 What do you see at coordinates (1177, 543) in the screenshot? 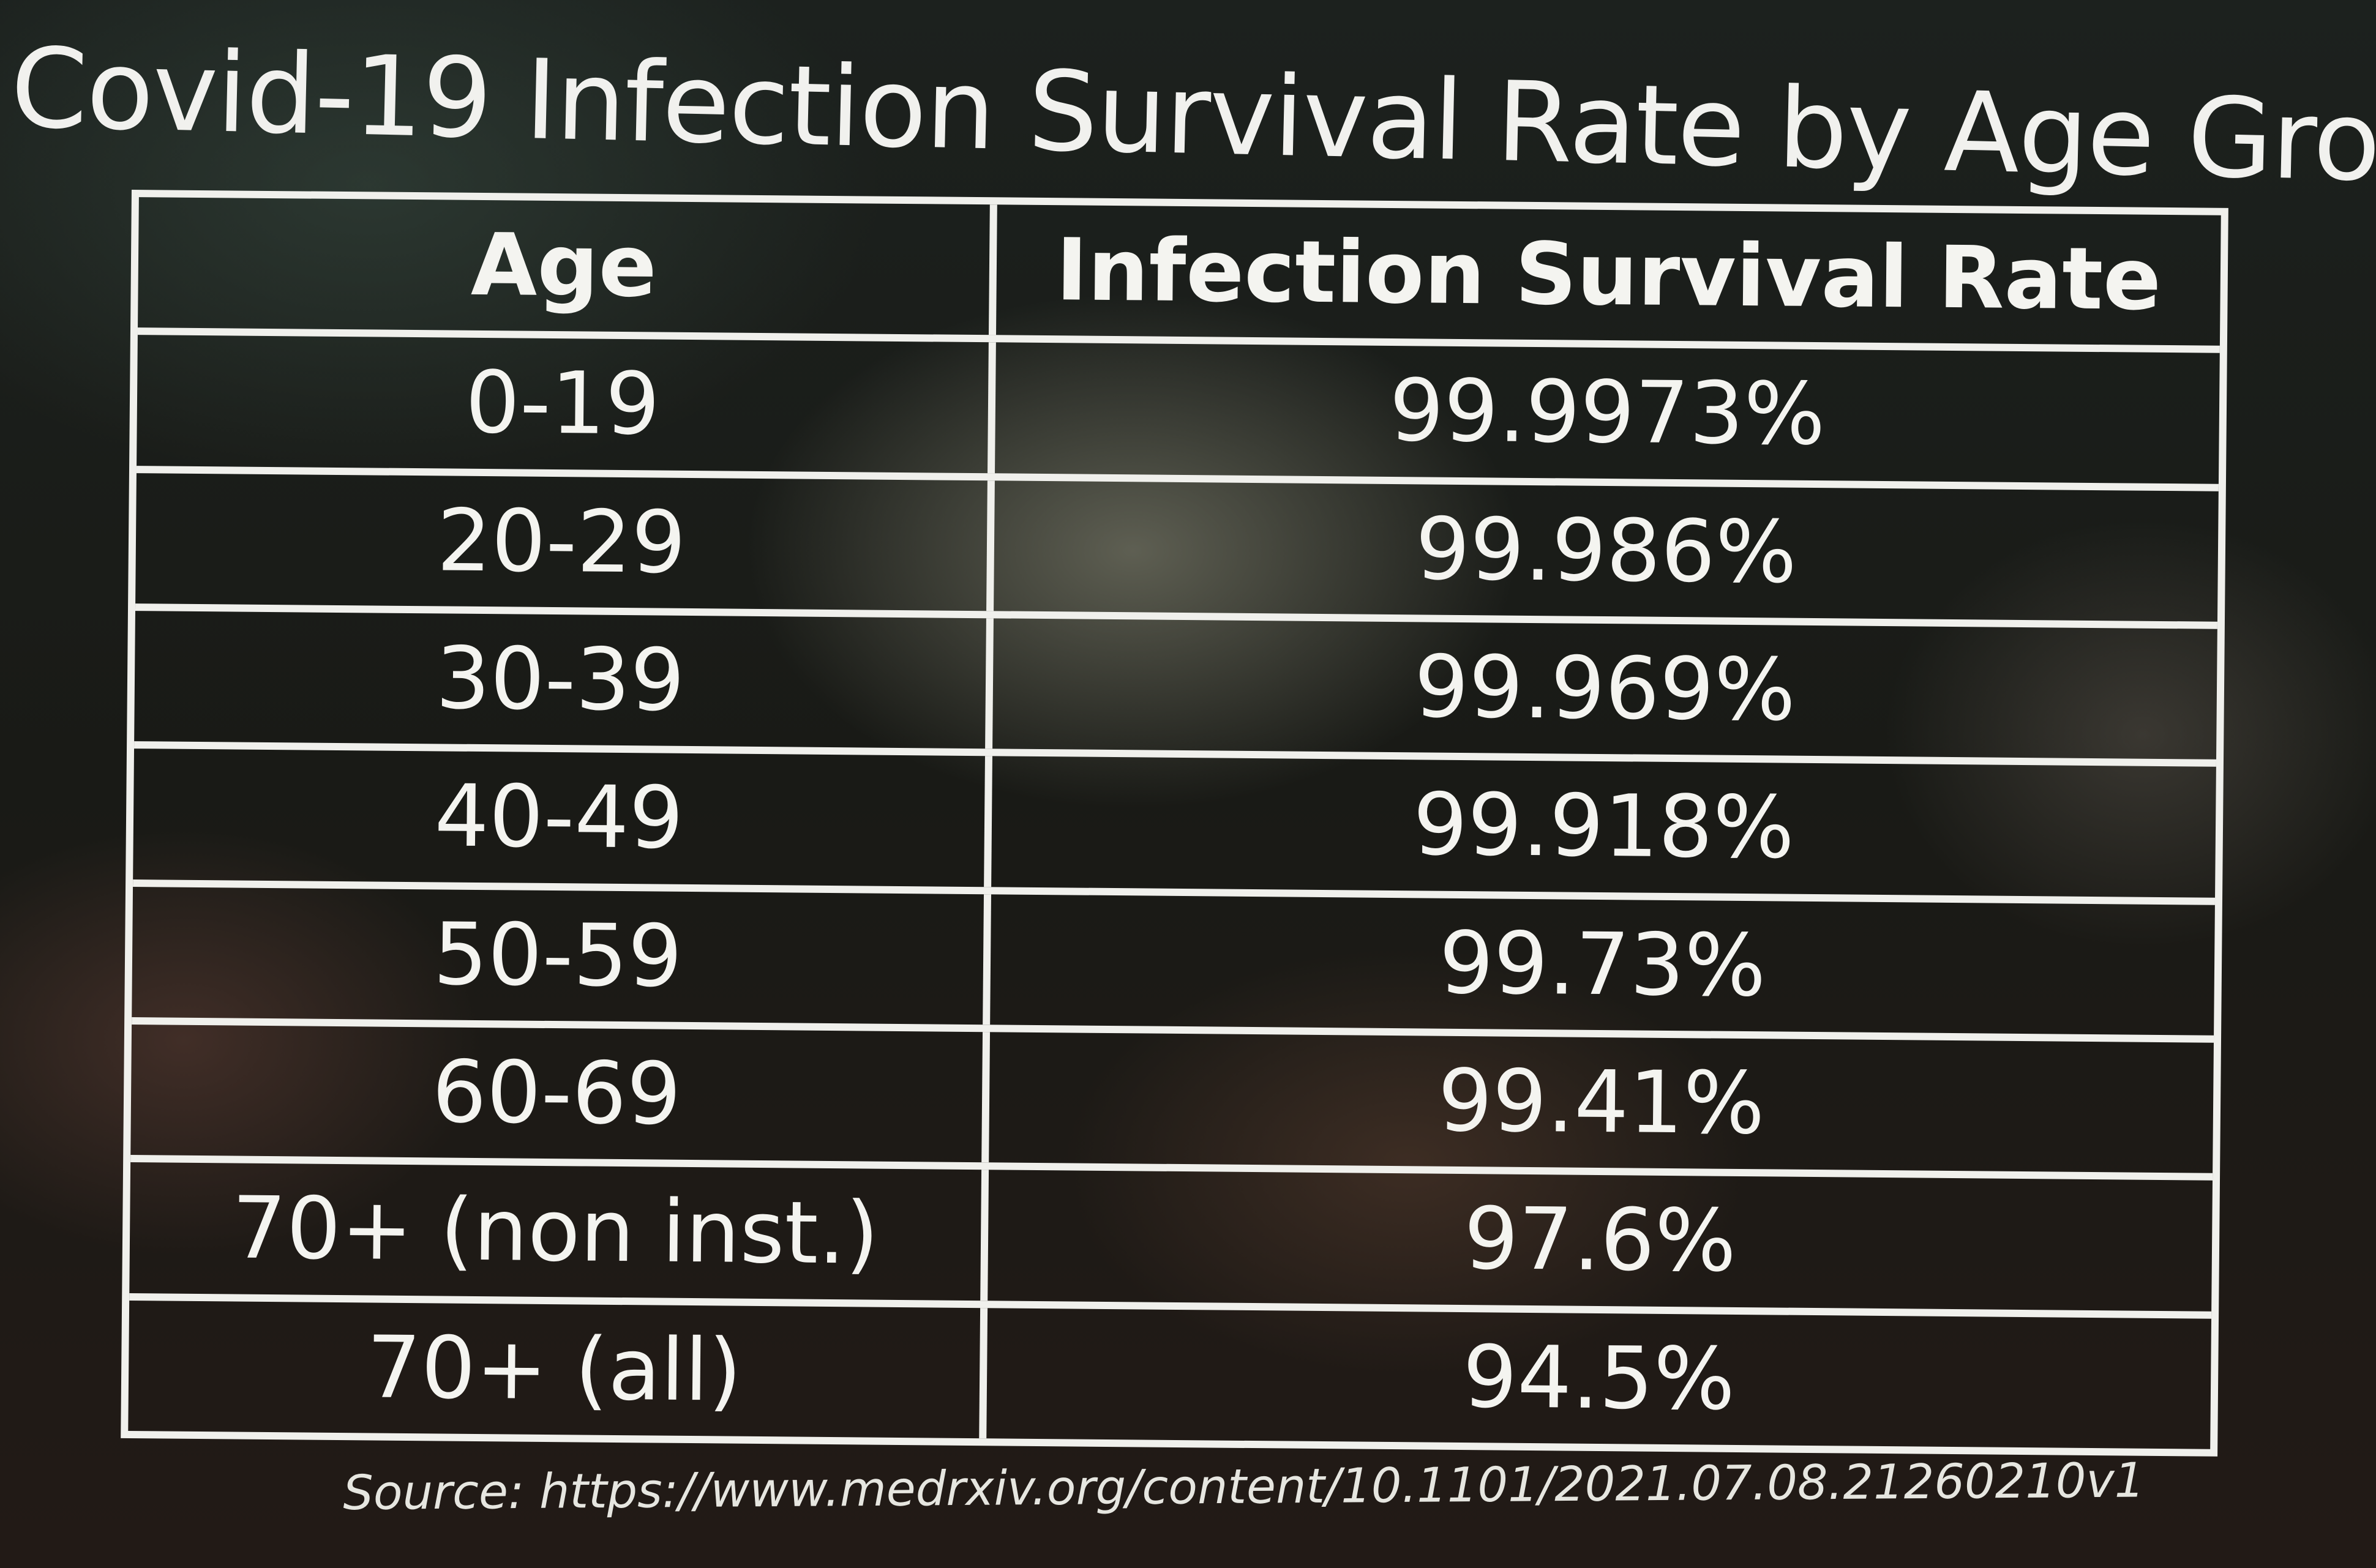
I see `table-row: 20-29 99.986%` at bounding box center [1177, 543].